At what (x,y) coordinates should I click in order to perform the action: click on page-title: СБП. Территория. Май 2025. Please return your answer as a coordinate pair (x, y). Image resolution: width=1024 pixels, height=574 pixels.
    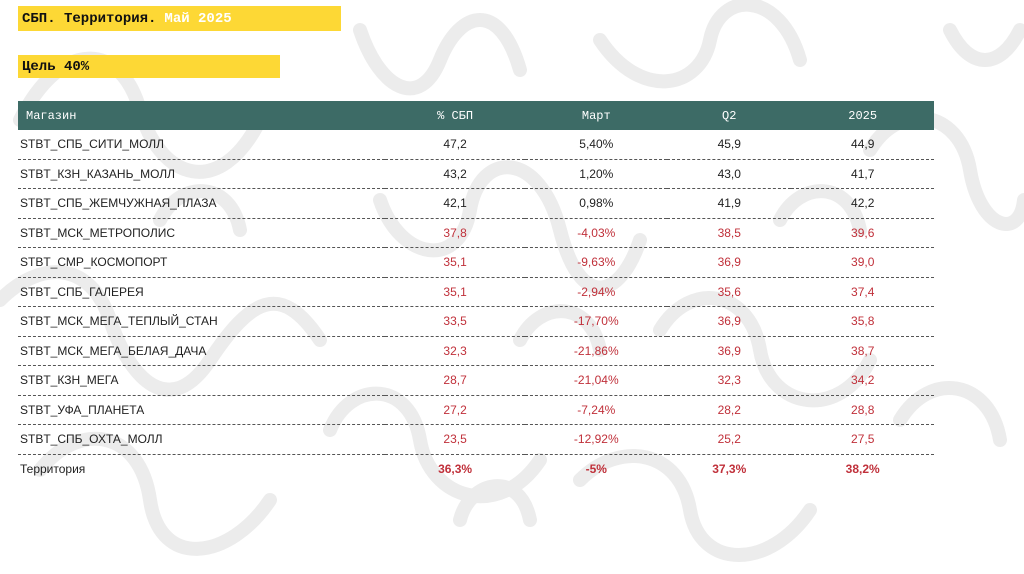
    Looking at the image, I should click on (179, 18).